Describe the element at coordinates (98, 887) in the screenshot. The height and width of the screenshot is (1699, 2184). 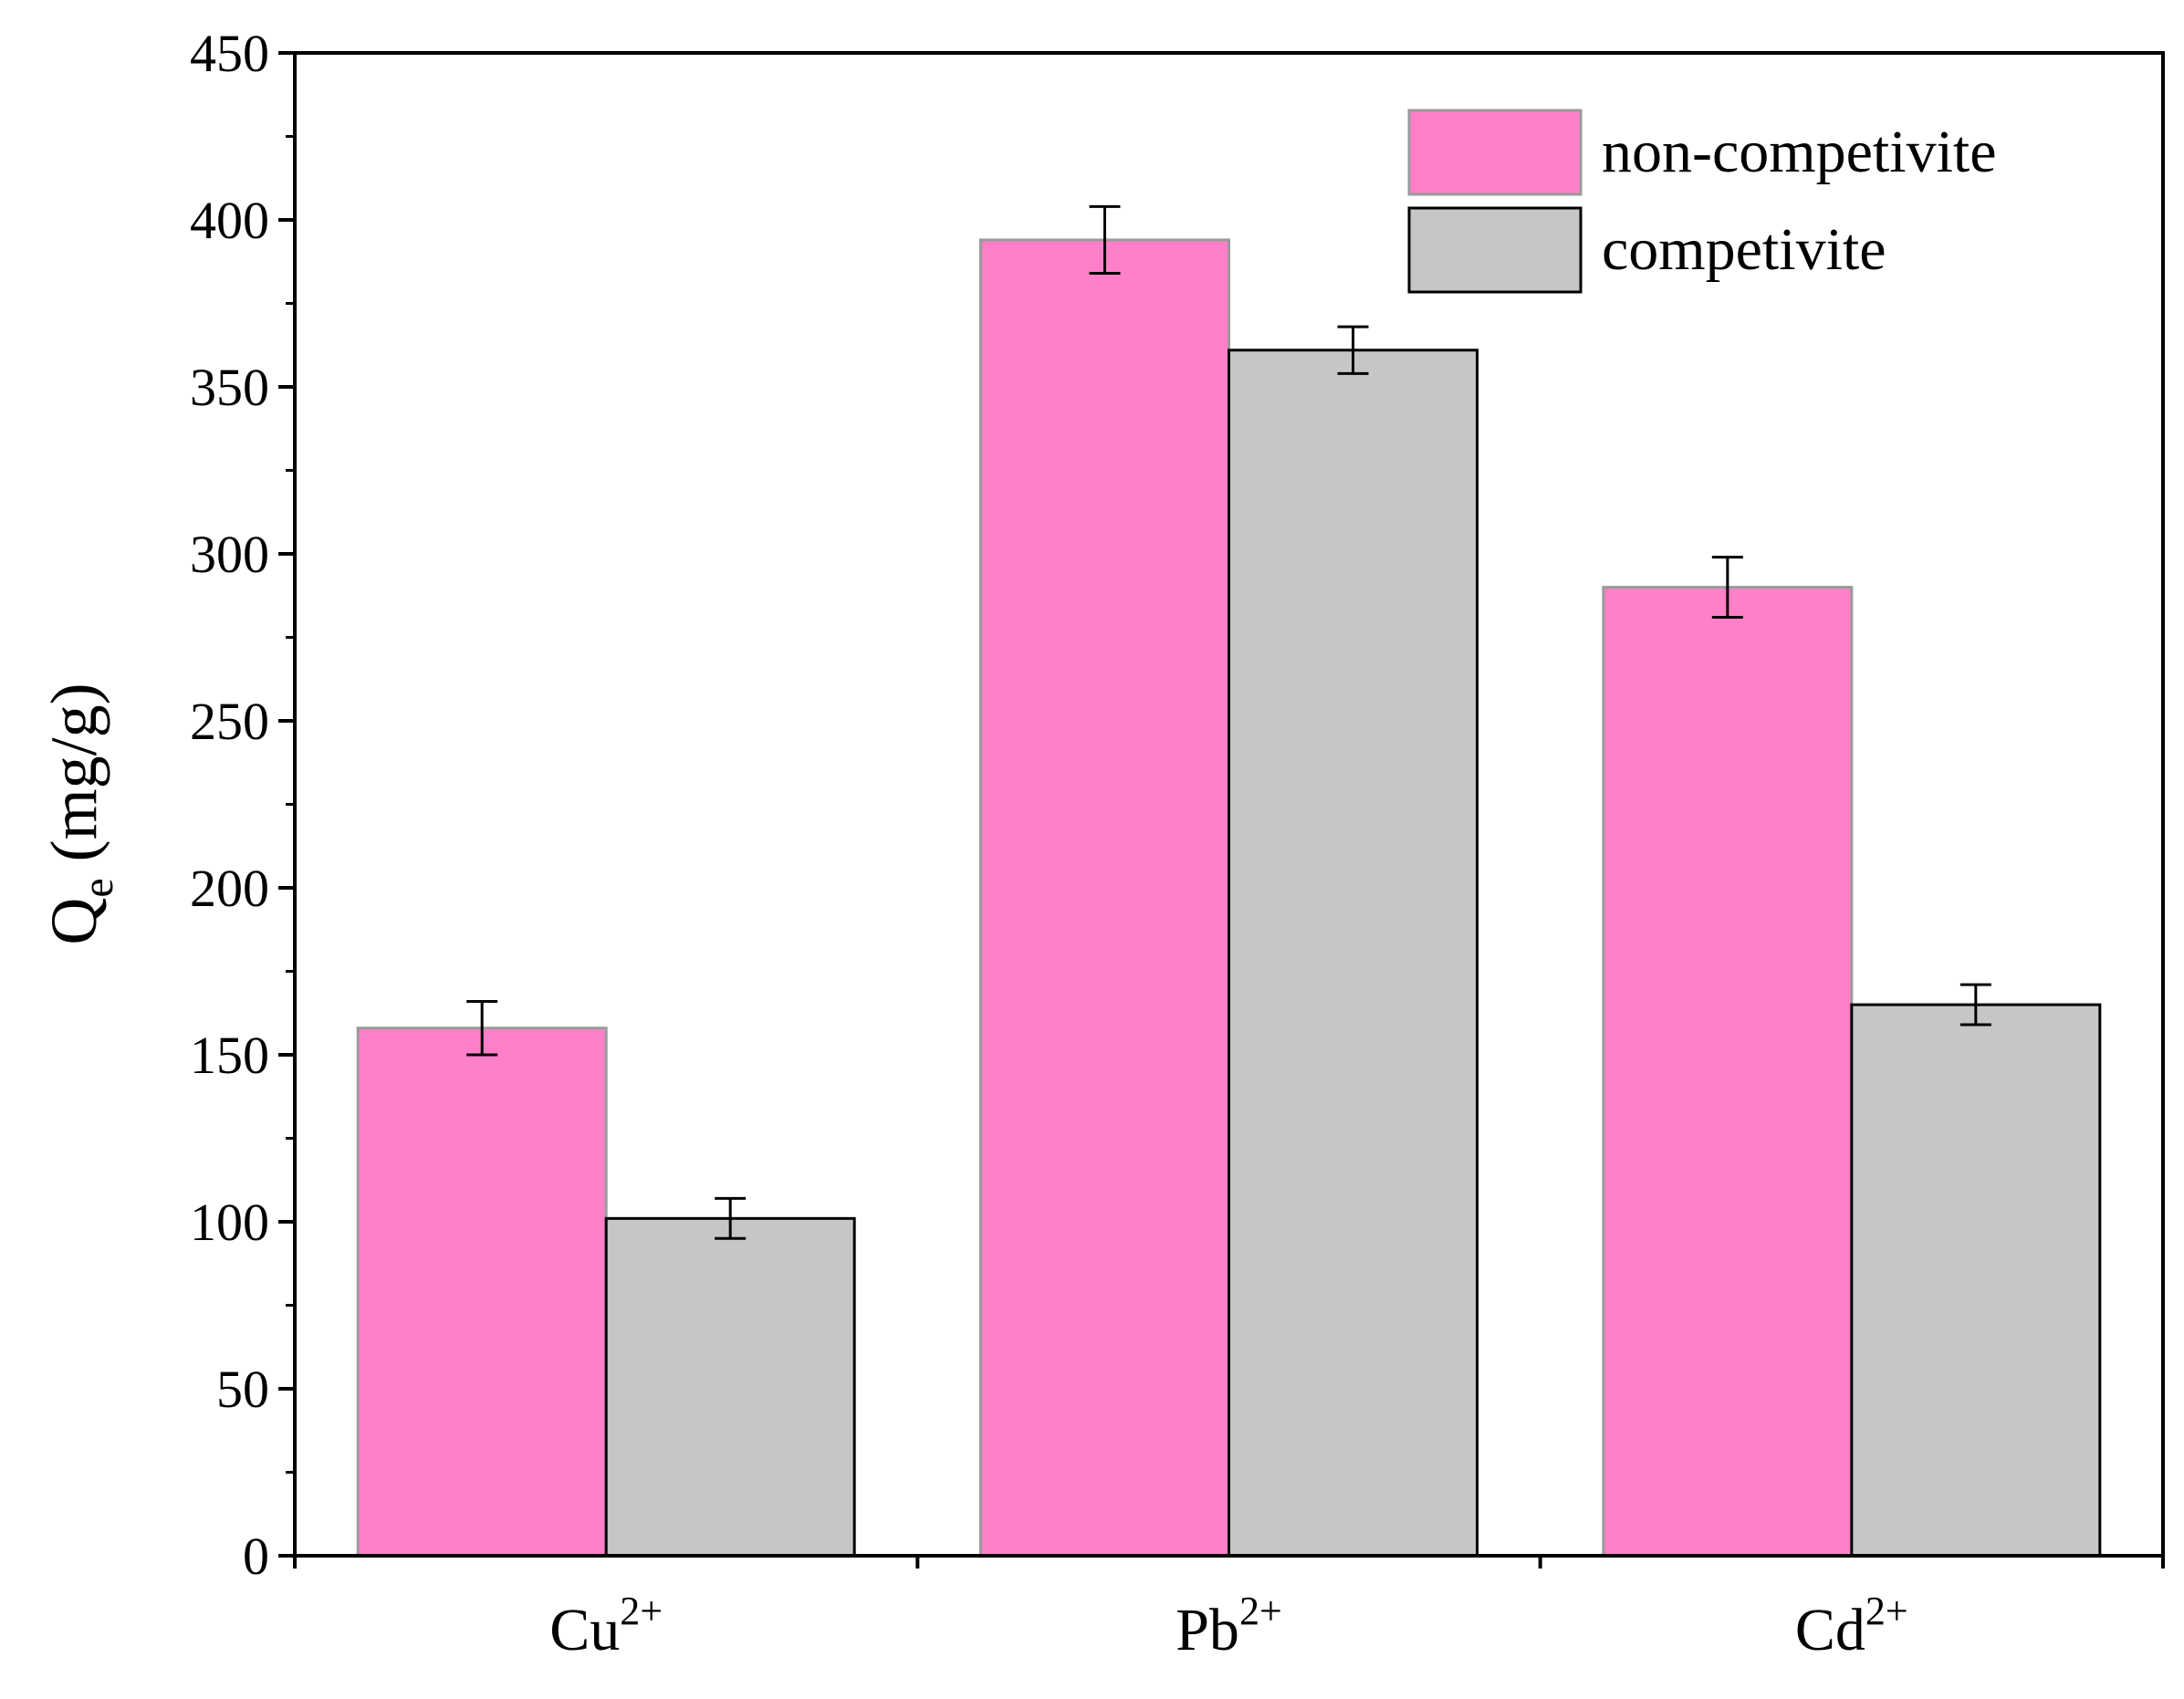
I see `y-axis-title-sub: e` at that location.